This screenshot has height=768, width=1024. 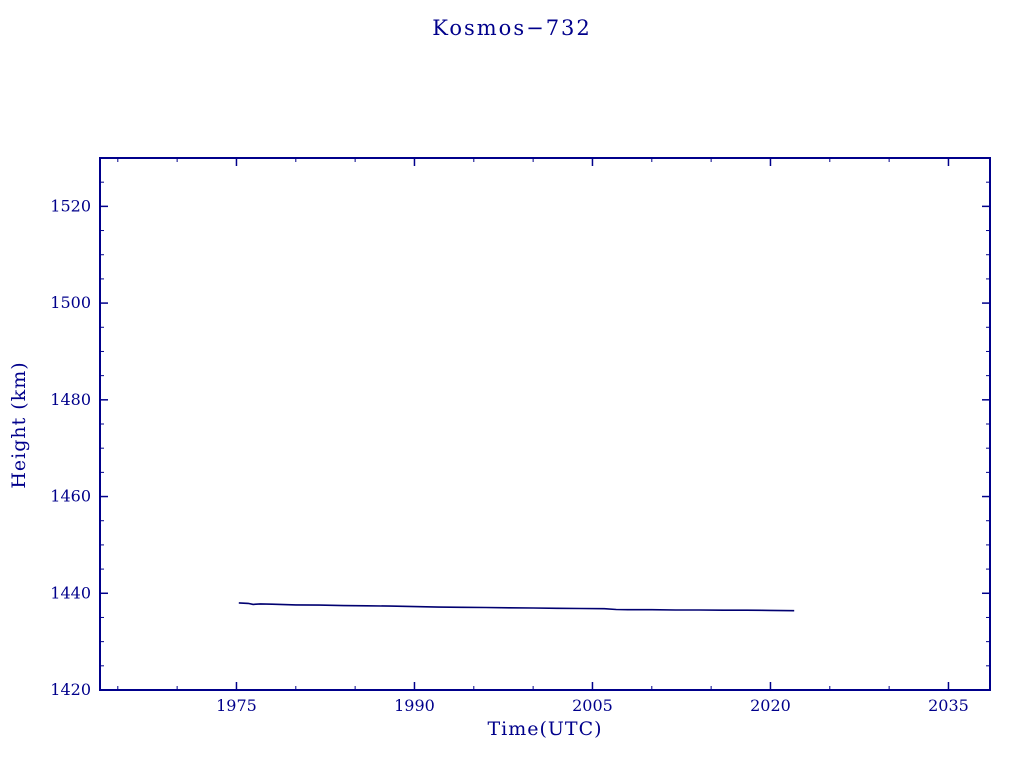 What do you see at coordinates (19, 425) in the screenshot?
I see `y-axis-label: Height (km)` at bounding box center [19, 425].